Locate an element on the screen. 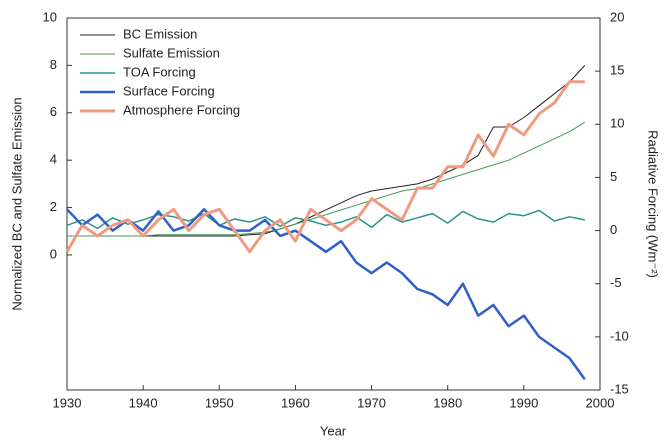 The height and width of the screenshot is (448, 667). y-tick-label: 6 is located at coordinates (53, 111).